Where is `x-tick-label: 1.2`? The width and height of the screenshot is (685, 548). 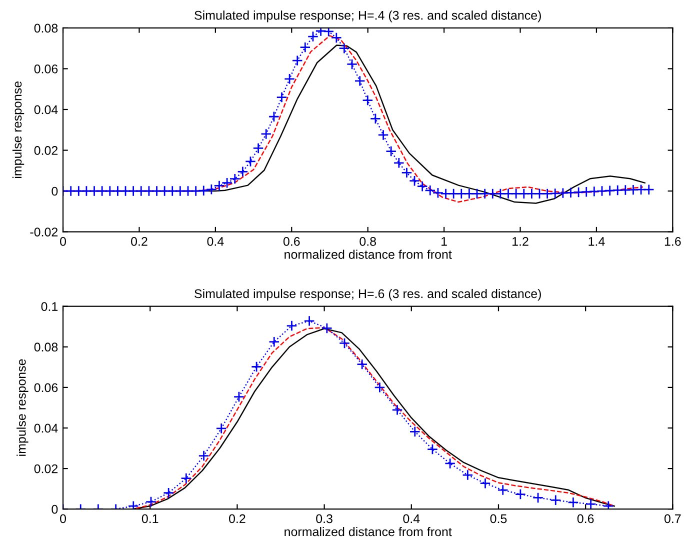
x-tick-label: 1.2 is located at coordinates (520, 241).